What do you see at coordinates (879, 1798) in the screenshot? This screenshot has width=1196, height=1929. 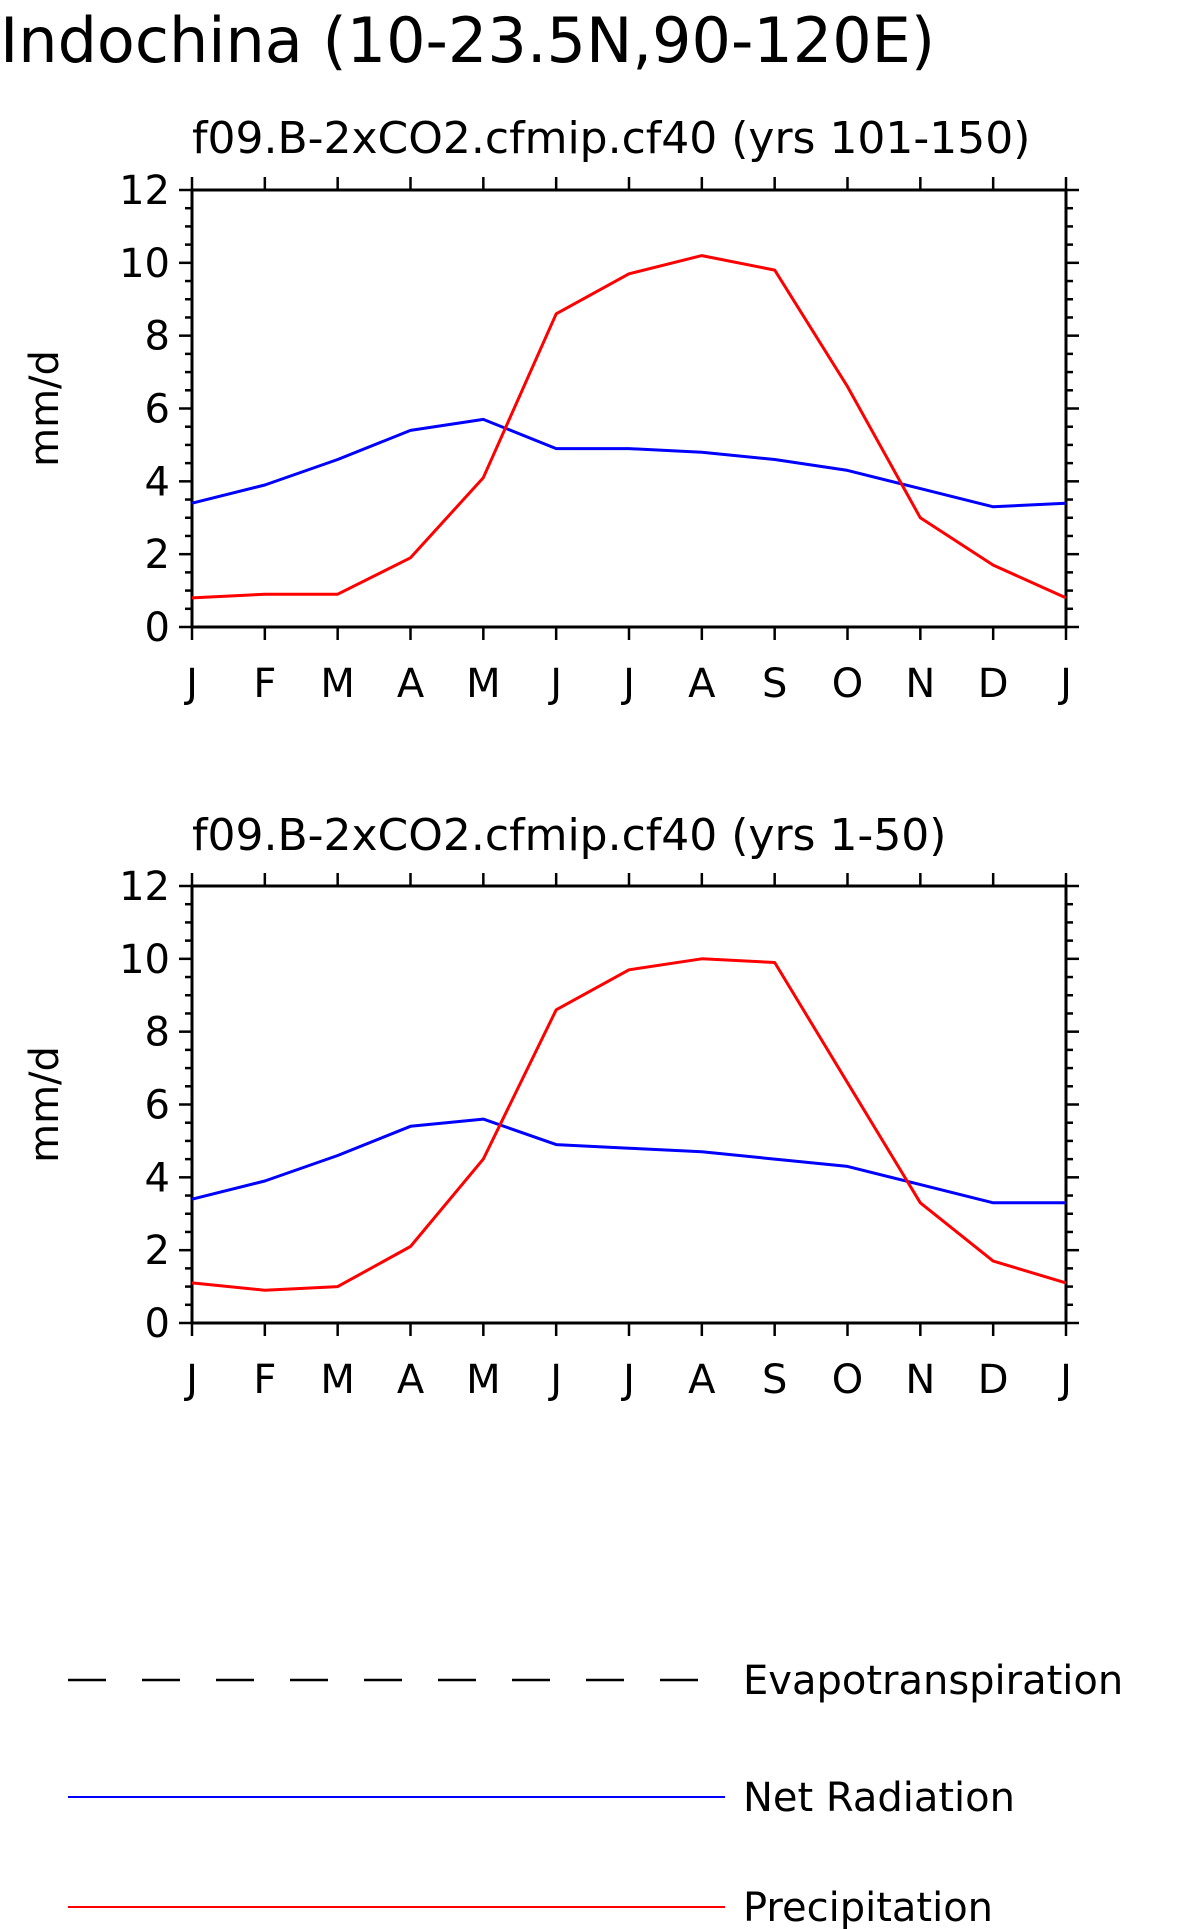 I see `legend-label-net-radiation: Net Radiation` at bounding box center [879, 1798].